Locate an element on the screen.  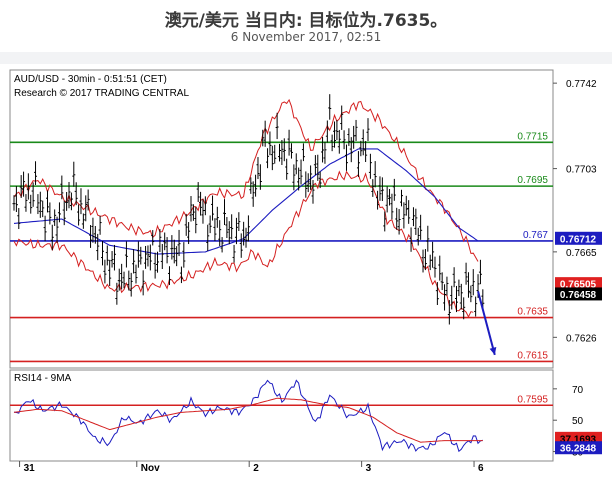
y-tick-label: 0.7626 is located at coordinates (581, 338).